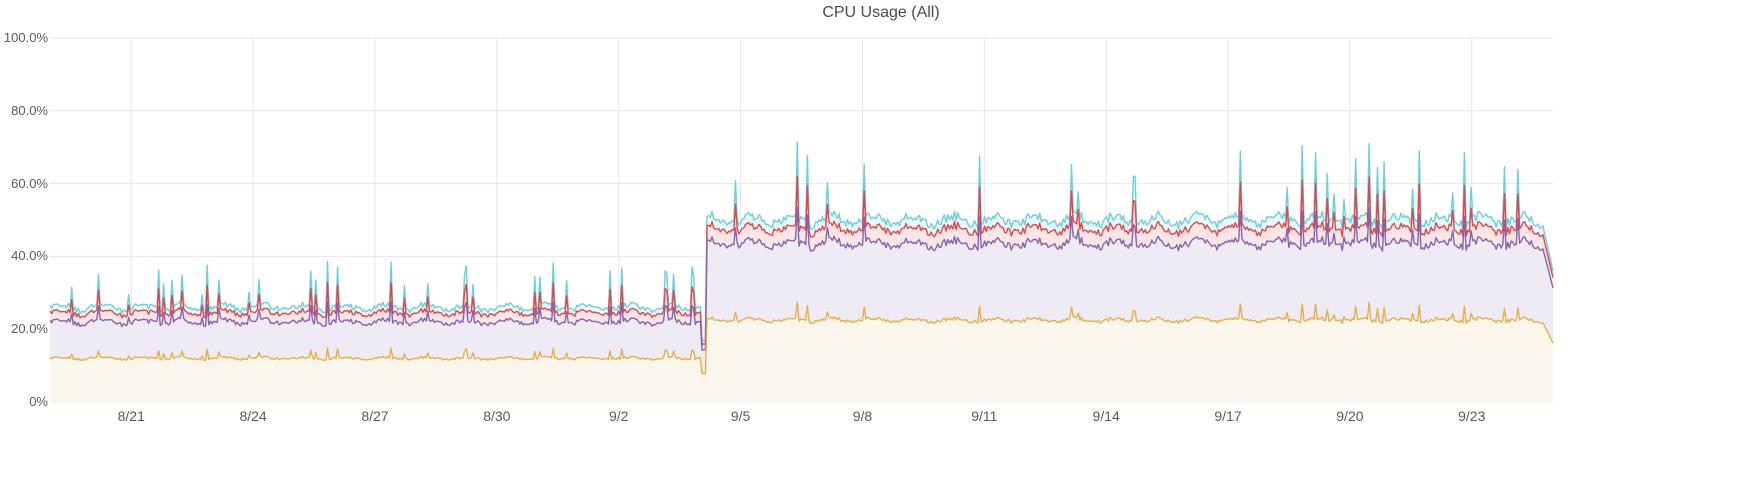 The image size is (1762, 482). What do you see at coordinates (375, 416) in the screenshot?
I see `x-tick-label: 8/27` at bounding box center [375, 416].